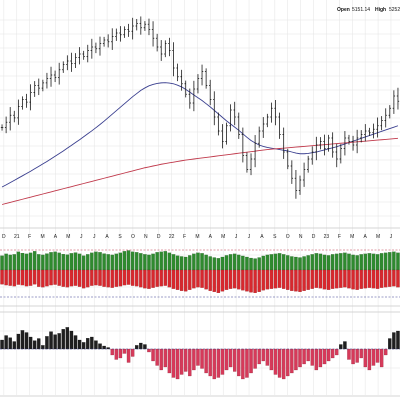  What do you see at coordinates (368, 10) in the screenshot?
I see `ohlc-header: Open 5151.14 High 5252` at bounding box center [368, 10].